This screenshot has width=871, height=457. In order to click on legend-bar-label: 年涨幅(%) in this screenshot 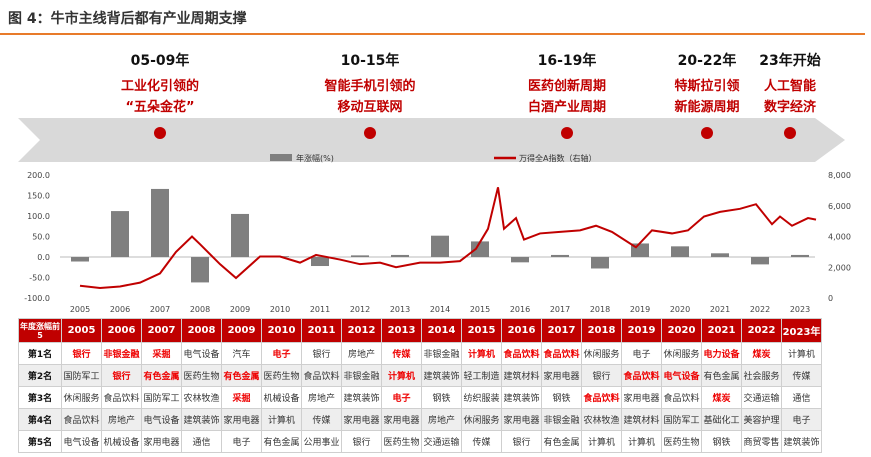, I will do `click(315, 158)`.